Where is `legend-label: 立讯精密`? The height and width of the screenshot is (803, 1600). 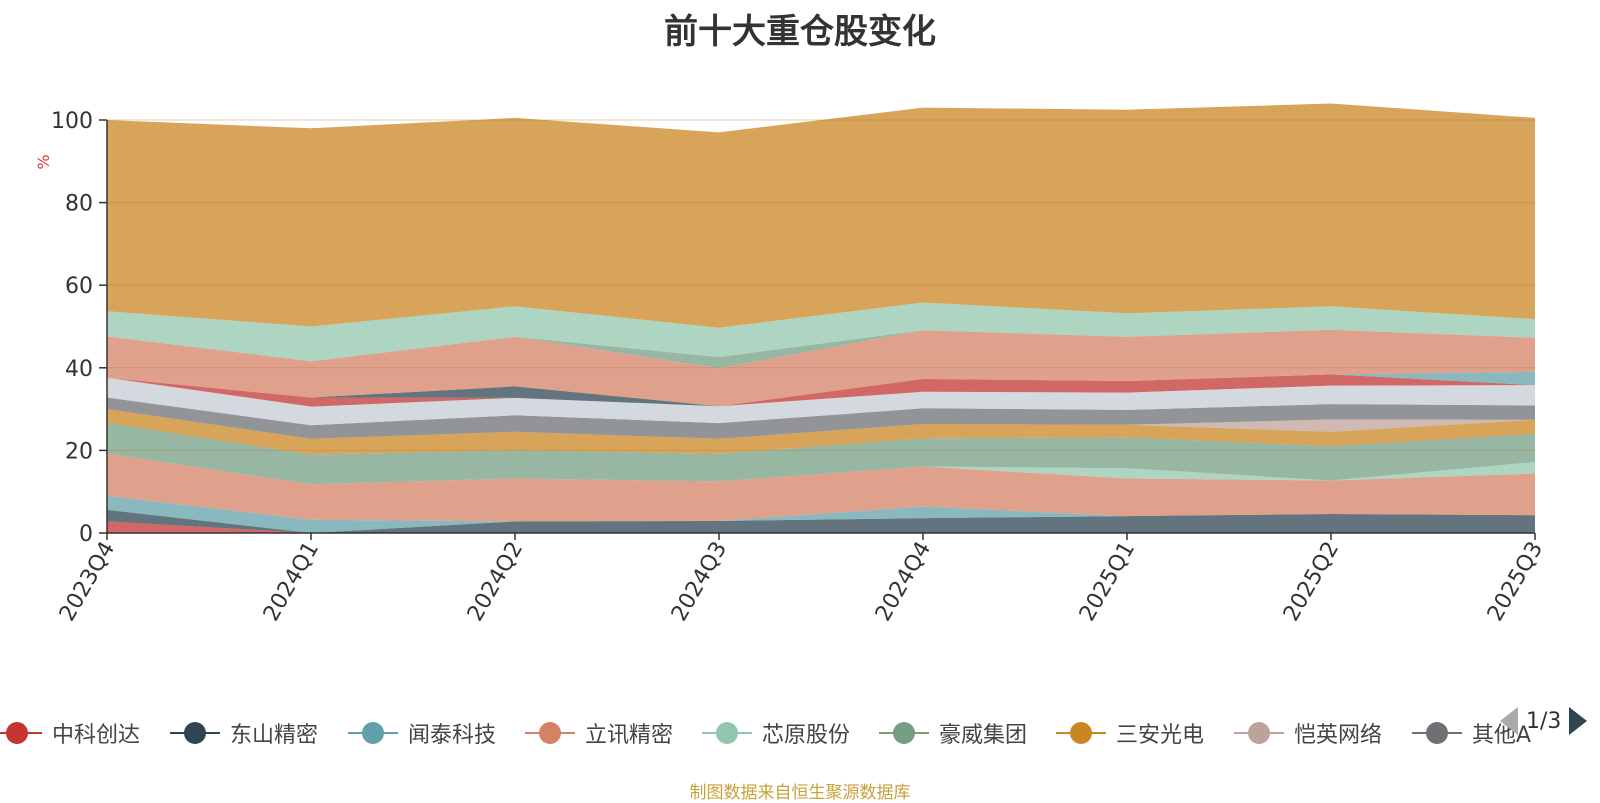 legend-label: 立讯精密 is located at coordinates (629, 735).